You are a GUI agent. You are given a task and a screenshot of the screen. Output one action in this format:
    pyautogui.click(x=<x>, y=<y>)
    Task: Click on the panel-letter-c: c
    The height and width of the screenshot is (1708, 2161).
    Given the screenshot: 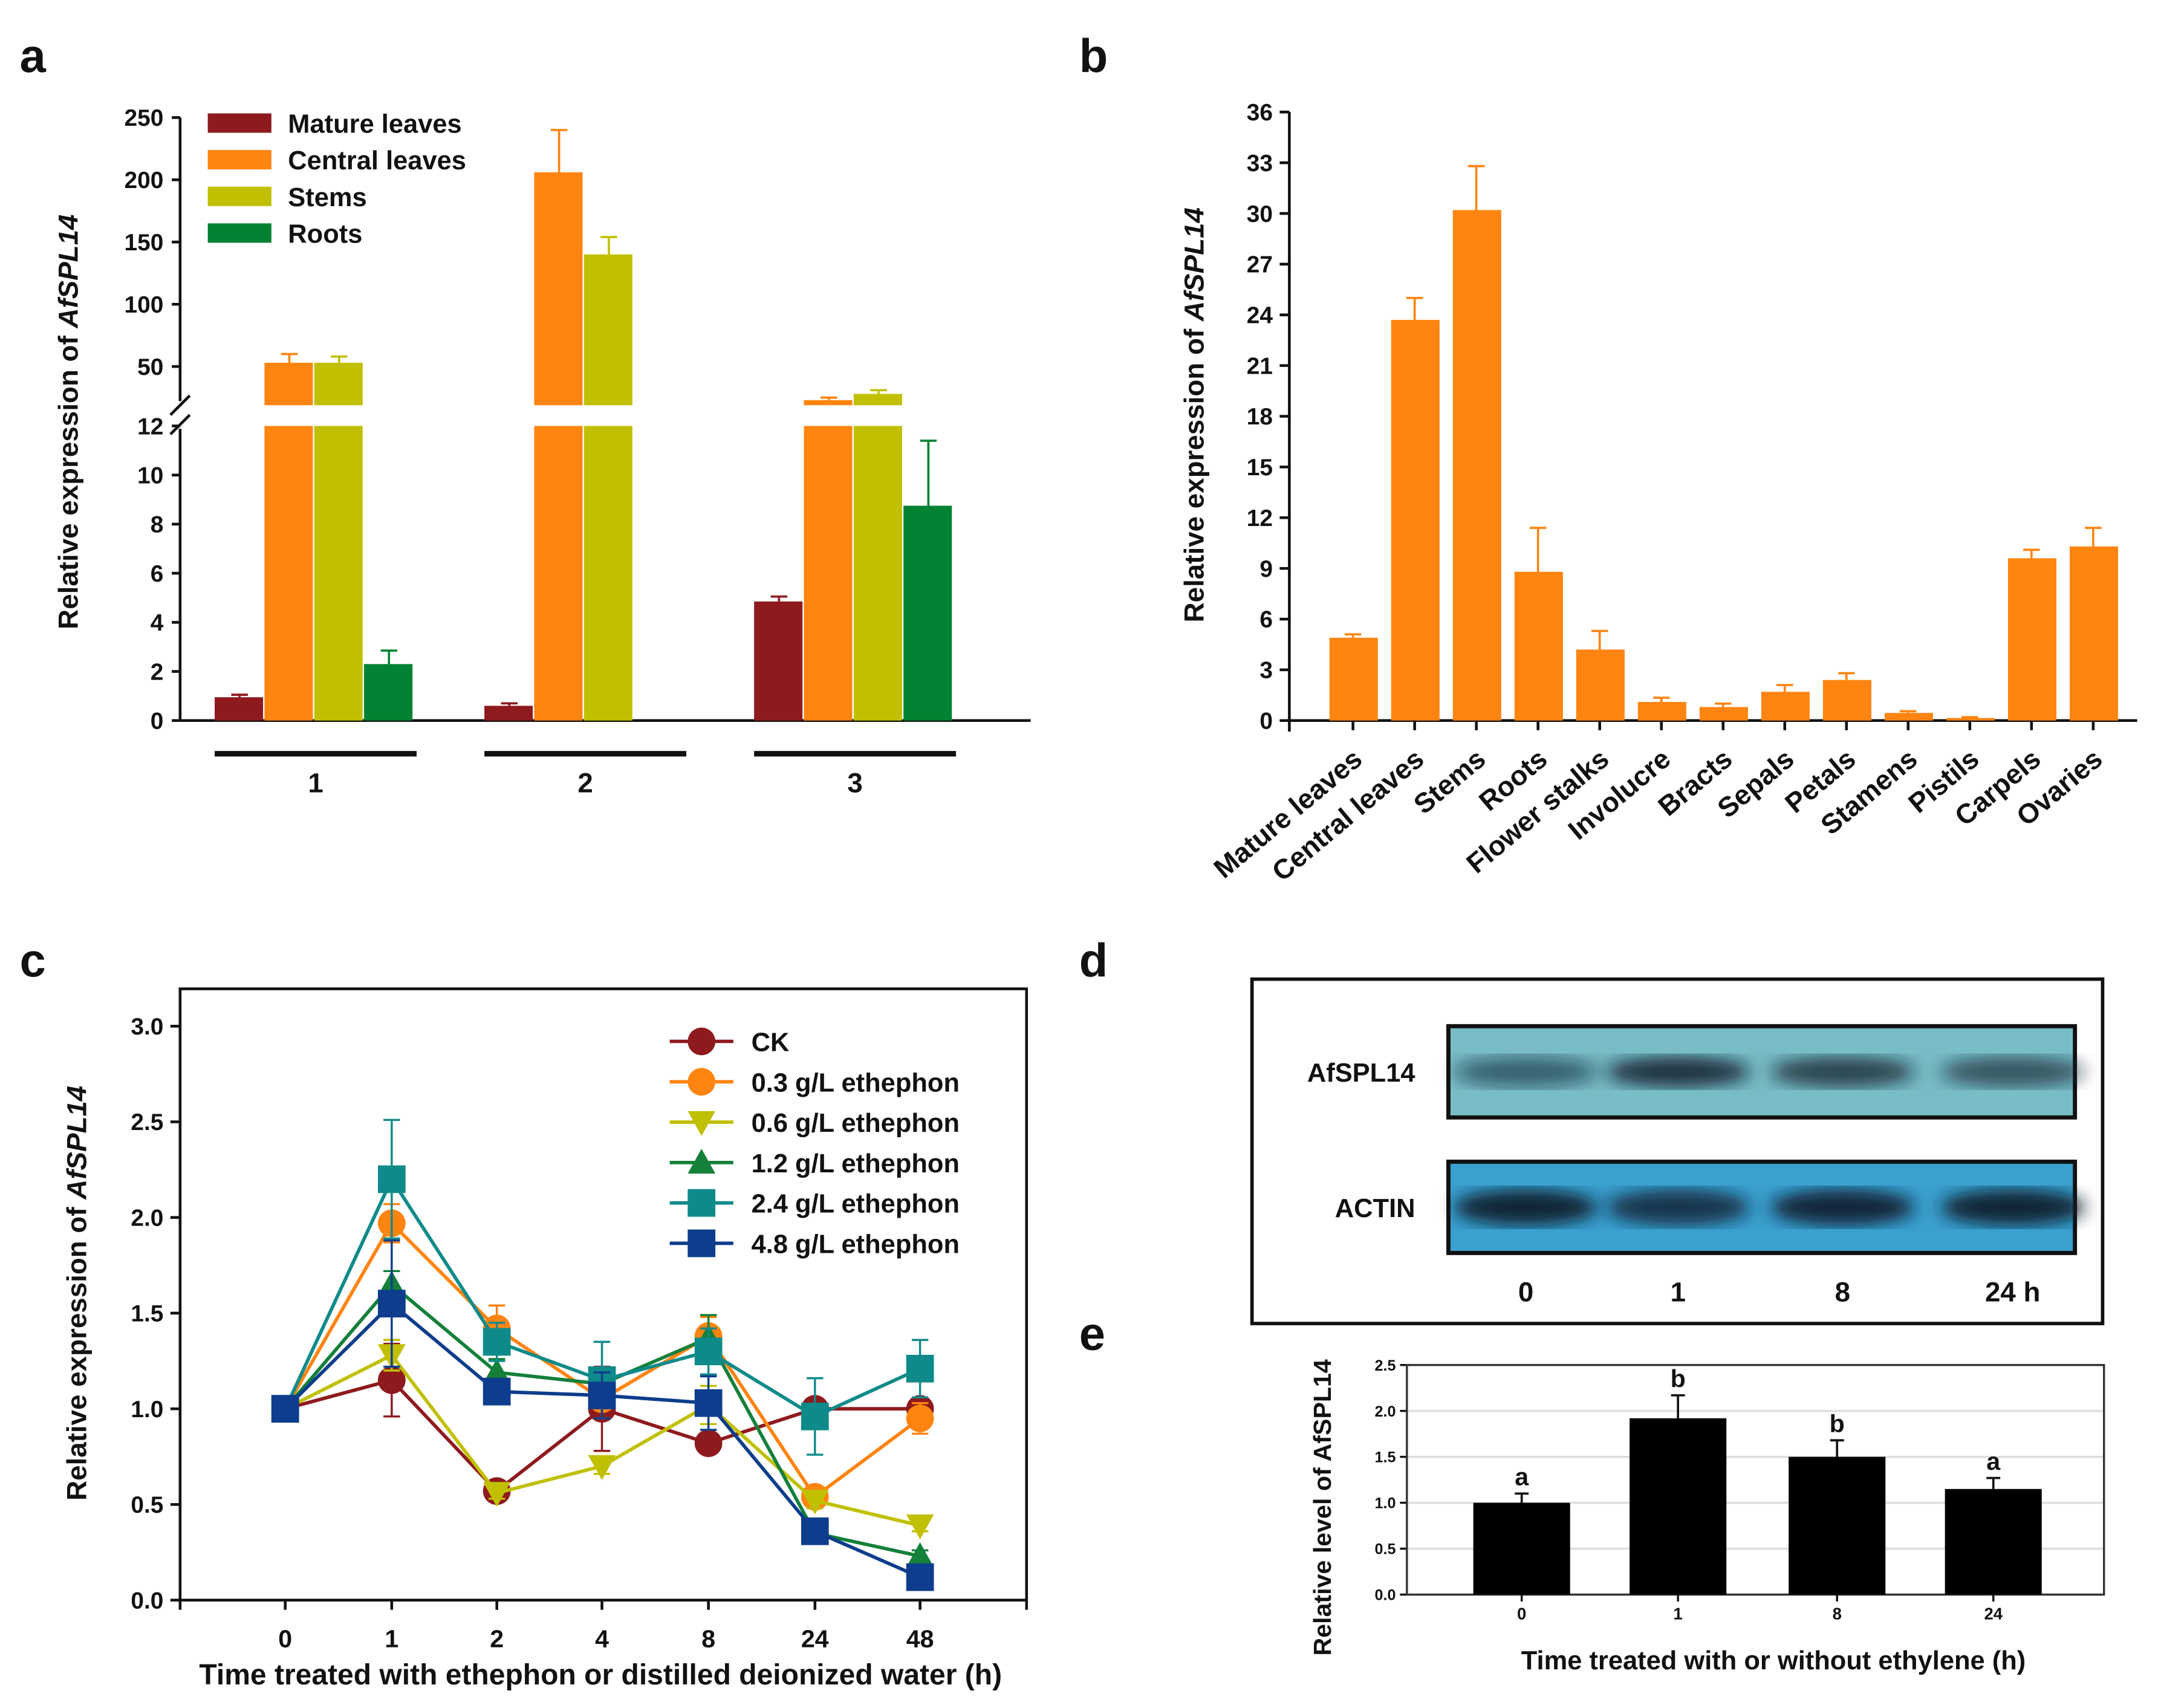 What is the action you would take?
    pyautogui.click(x=33, y=961)
    